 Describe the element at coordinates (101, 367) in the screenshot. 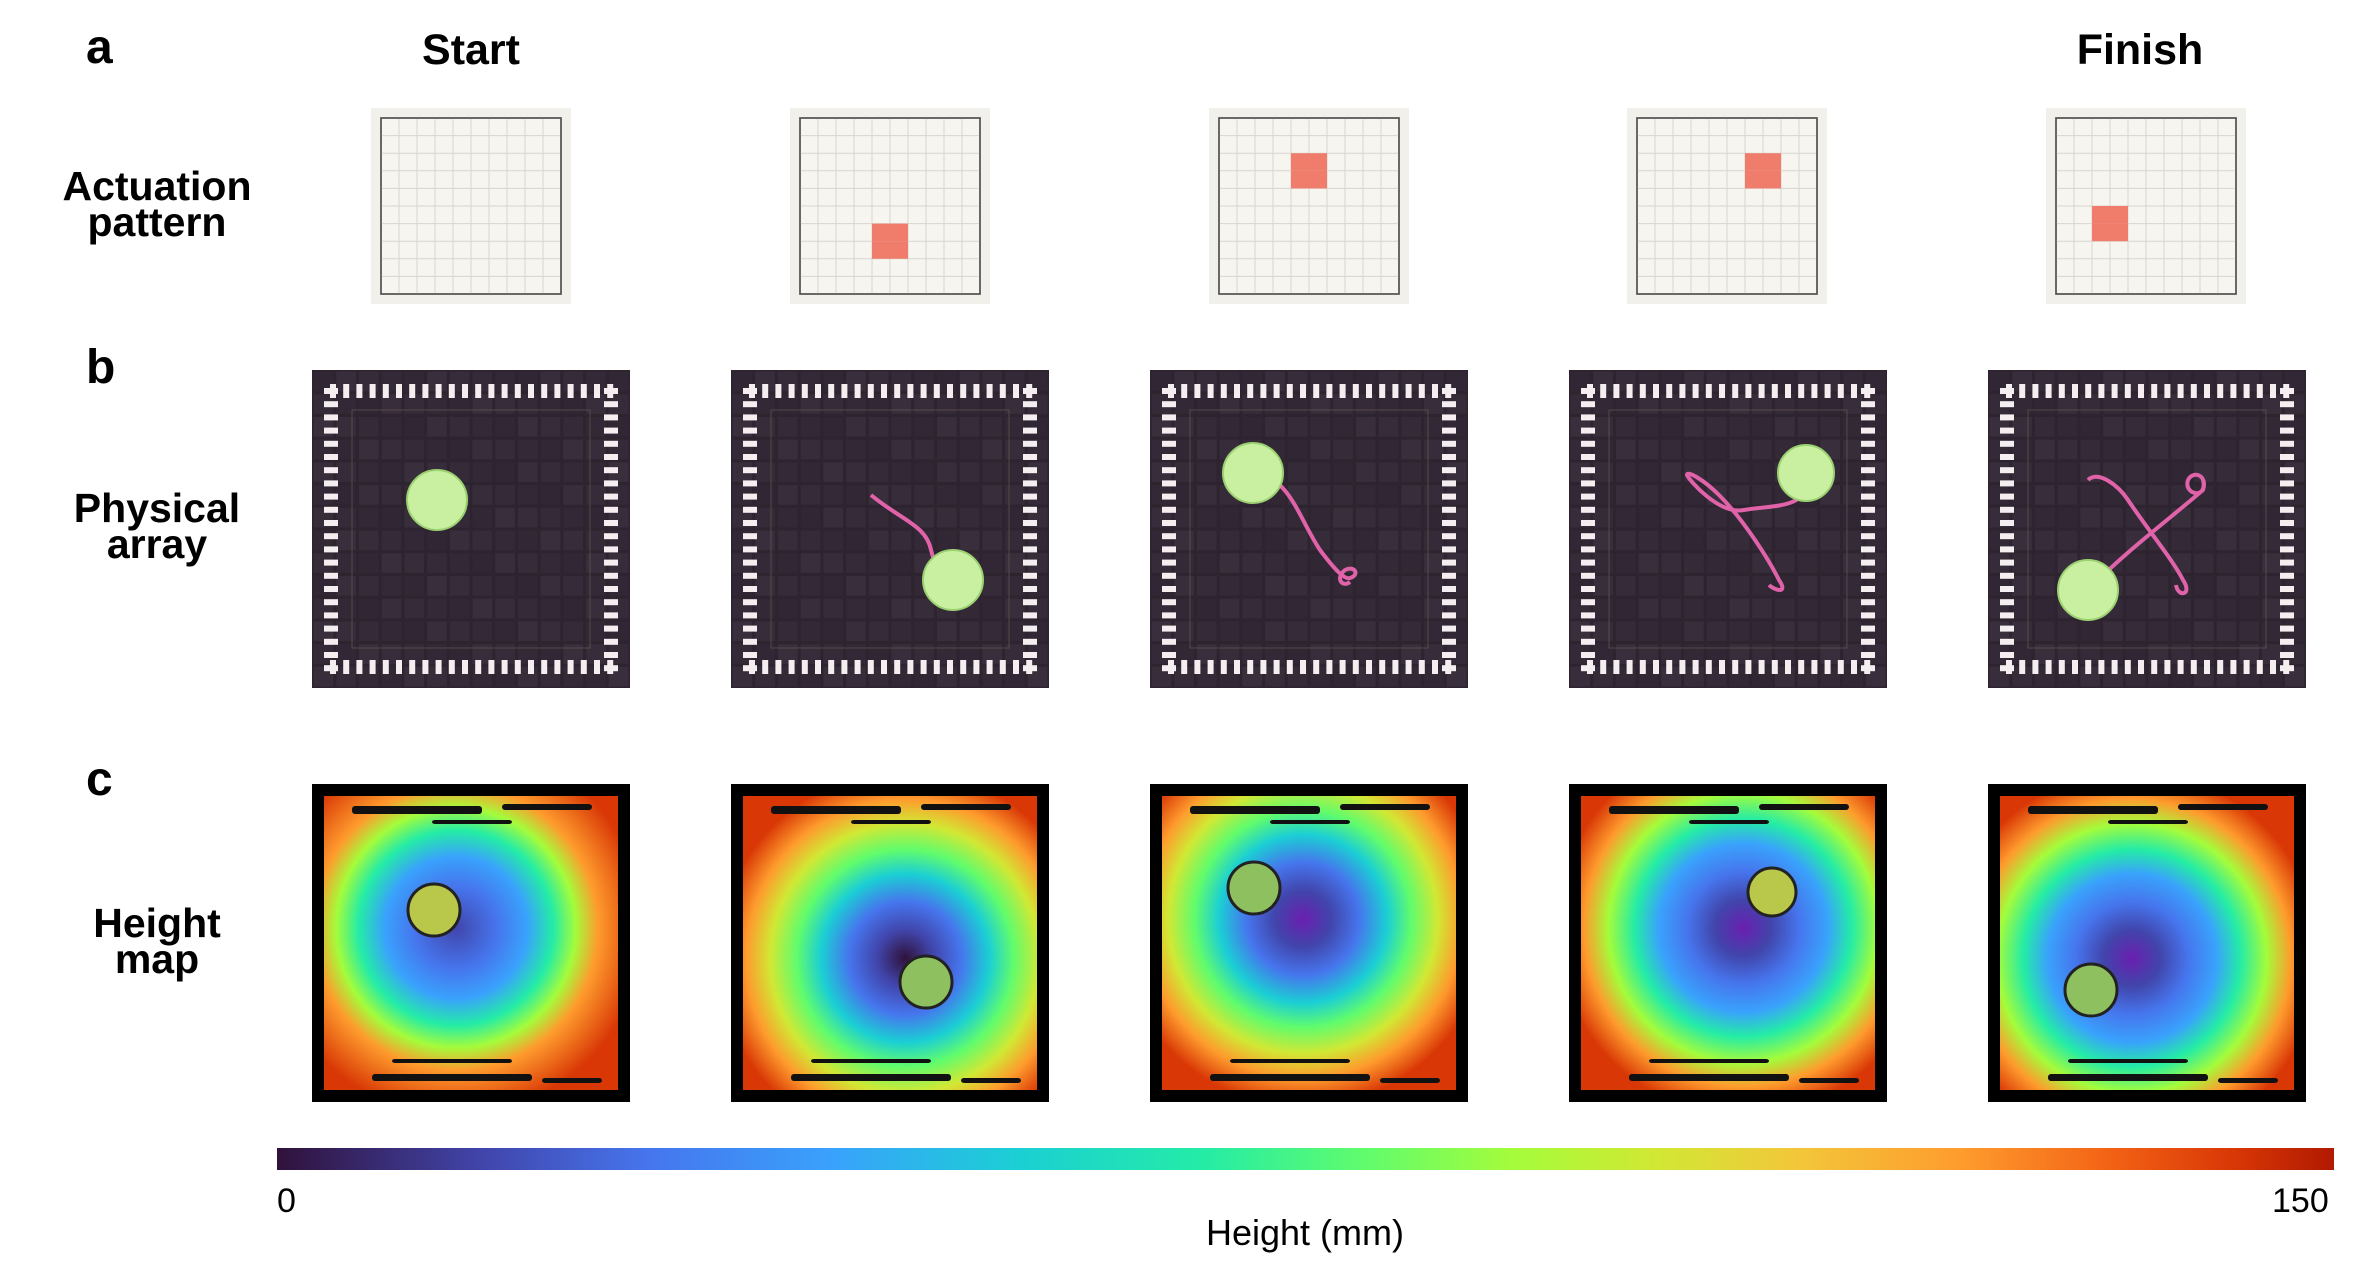

I see `panel-letter-b: b` at that location.